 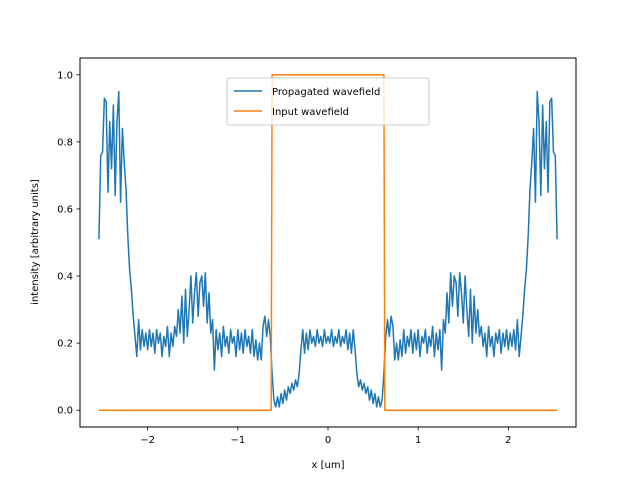 What do you see at coordinates (65, 277) in the screenshot?
I see `y-tick-label: 0.4` at bounding box center [65, 277].